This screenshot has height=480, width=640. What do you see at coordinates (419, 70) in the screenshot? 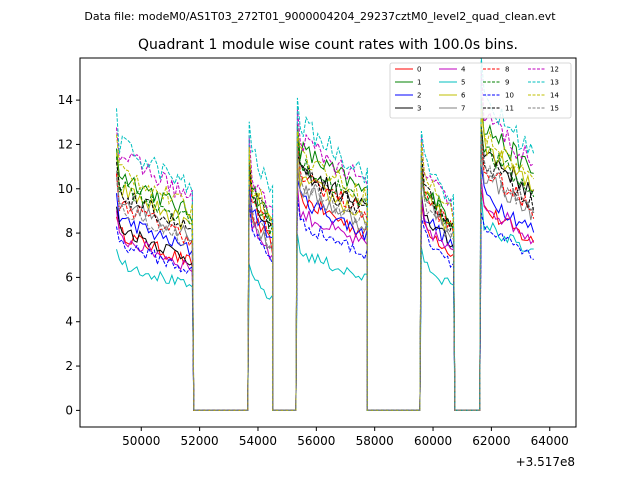
I see `legend-label-0: 0` at bounding box center [419, 70].